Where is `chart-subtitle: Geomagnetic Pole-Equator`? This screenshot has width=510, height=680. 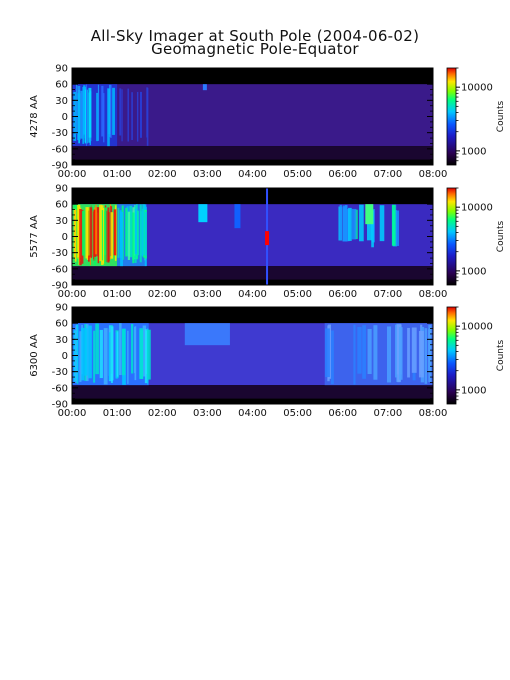 chart-subtitle: Geomagnetic Pole-Equator is located at coordinates (255, 49).